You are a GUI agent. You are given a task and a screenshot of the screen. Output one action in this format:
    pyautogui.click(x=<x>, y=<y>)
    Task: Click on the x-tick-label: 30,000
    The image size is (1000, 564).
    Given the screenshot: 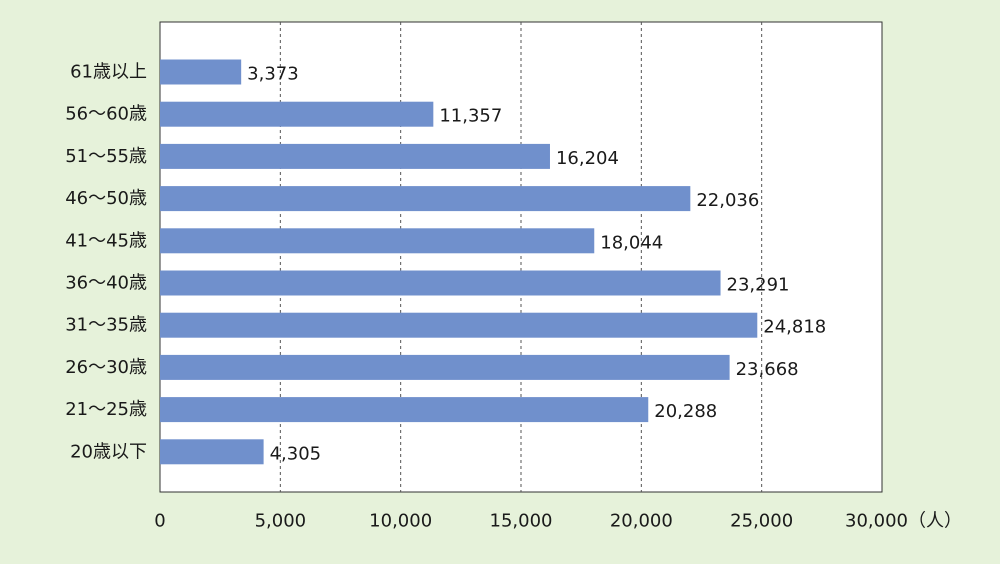 What is the action you would take?
    pyautogui.click(x=876, y=521)
    